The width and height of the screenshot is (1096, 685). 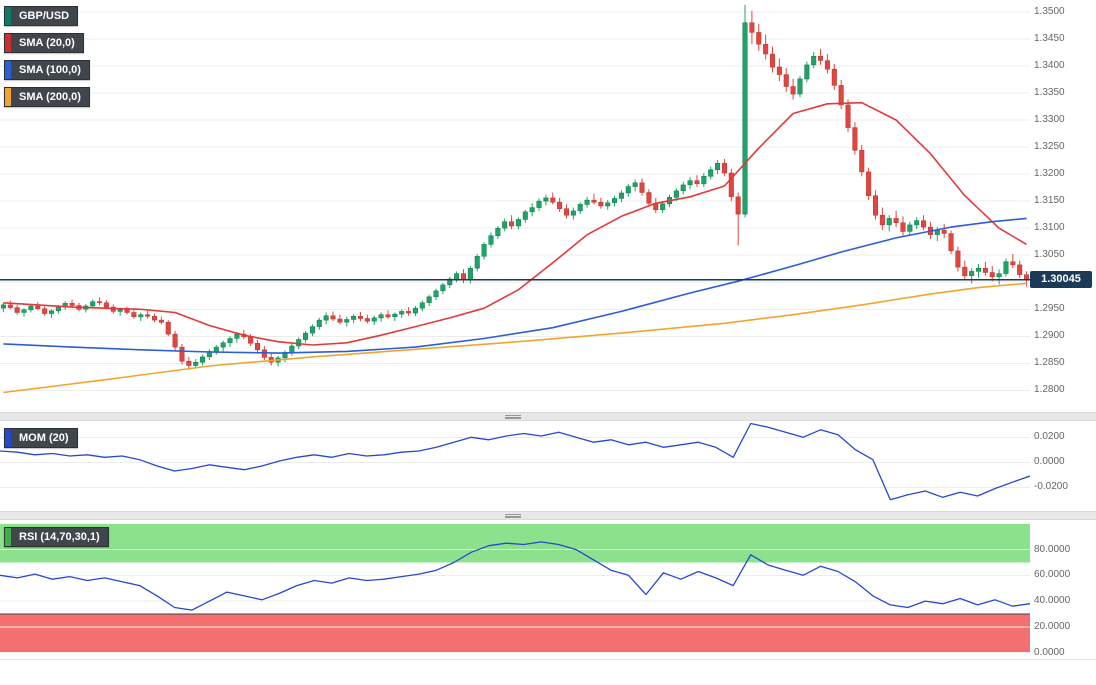 I want to click on legend-mom: MOM (20), so click(x=41, y=438).